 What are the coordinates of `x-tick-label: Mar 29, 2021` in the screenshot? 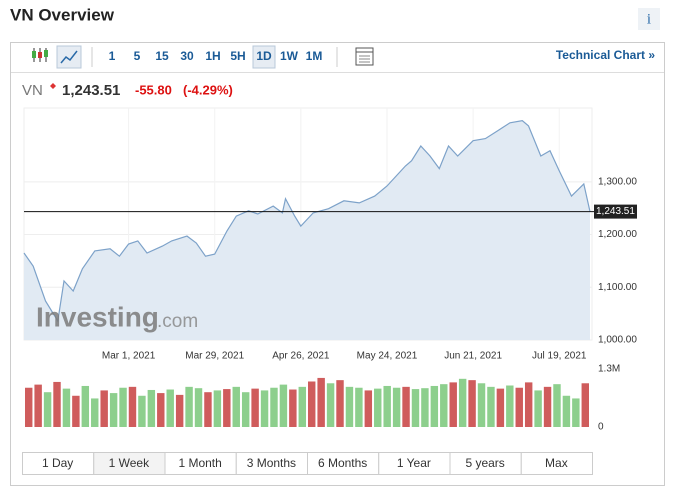 It's located at (214, 356).